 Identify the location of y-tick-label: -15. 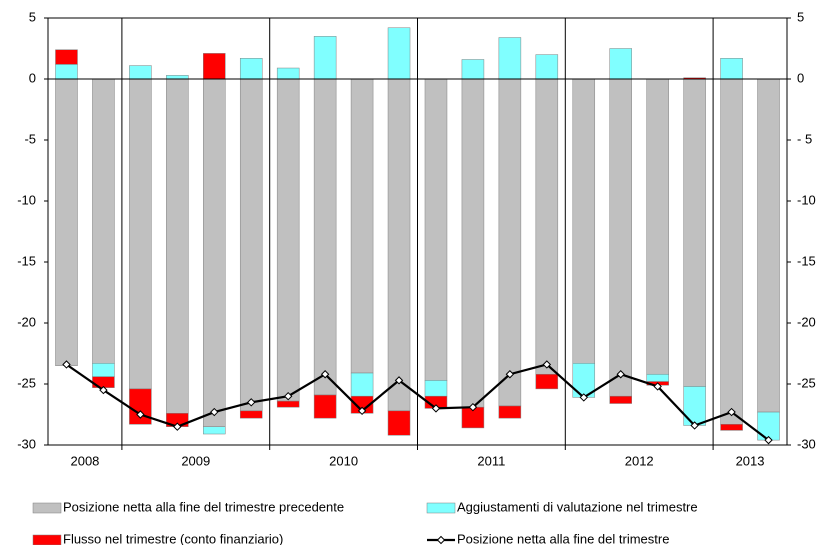
(26, 260).